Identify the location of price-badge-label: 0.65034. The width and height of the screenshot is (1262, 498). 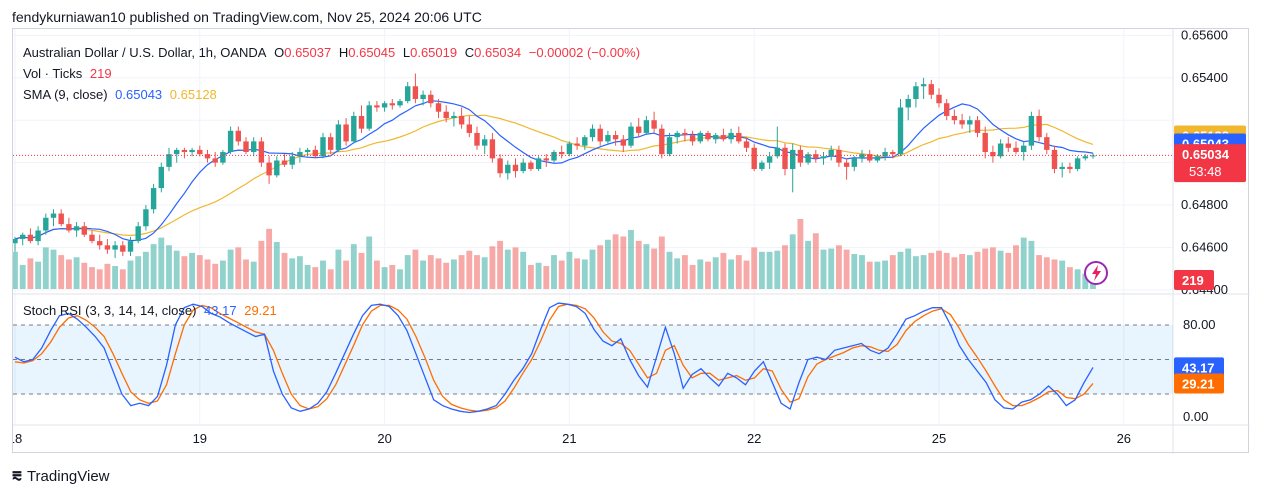
(1206, 154).